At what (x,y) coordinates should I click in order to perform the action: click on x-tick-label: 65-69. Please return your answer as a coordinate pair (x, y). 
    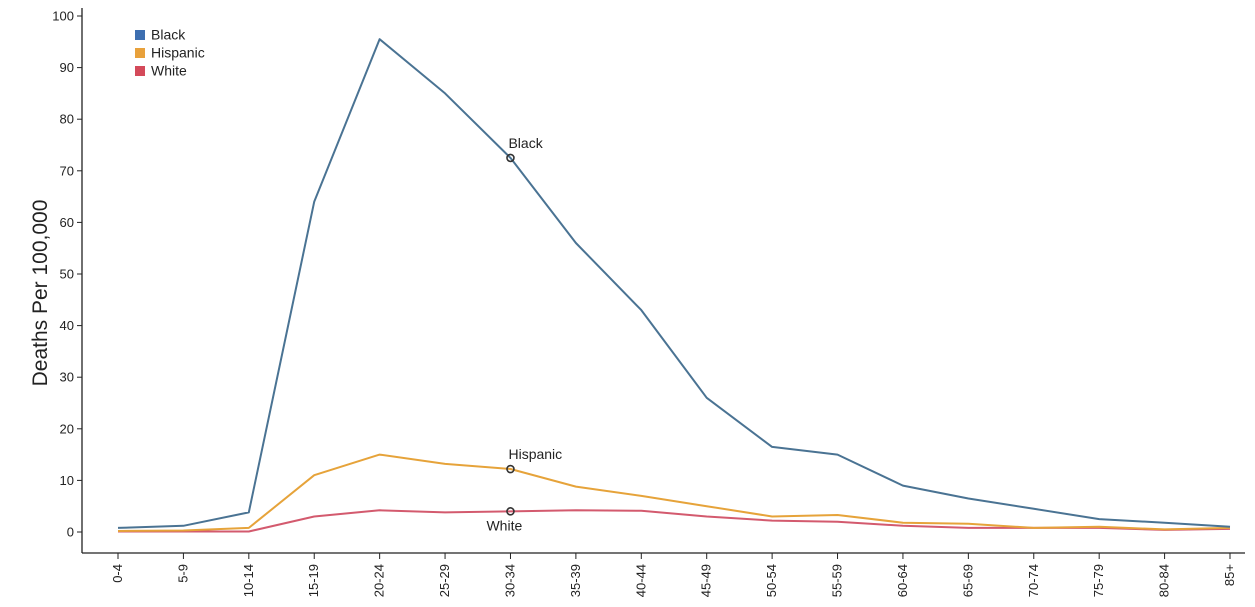
    Looking at the image, I should click on (967, 580).